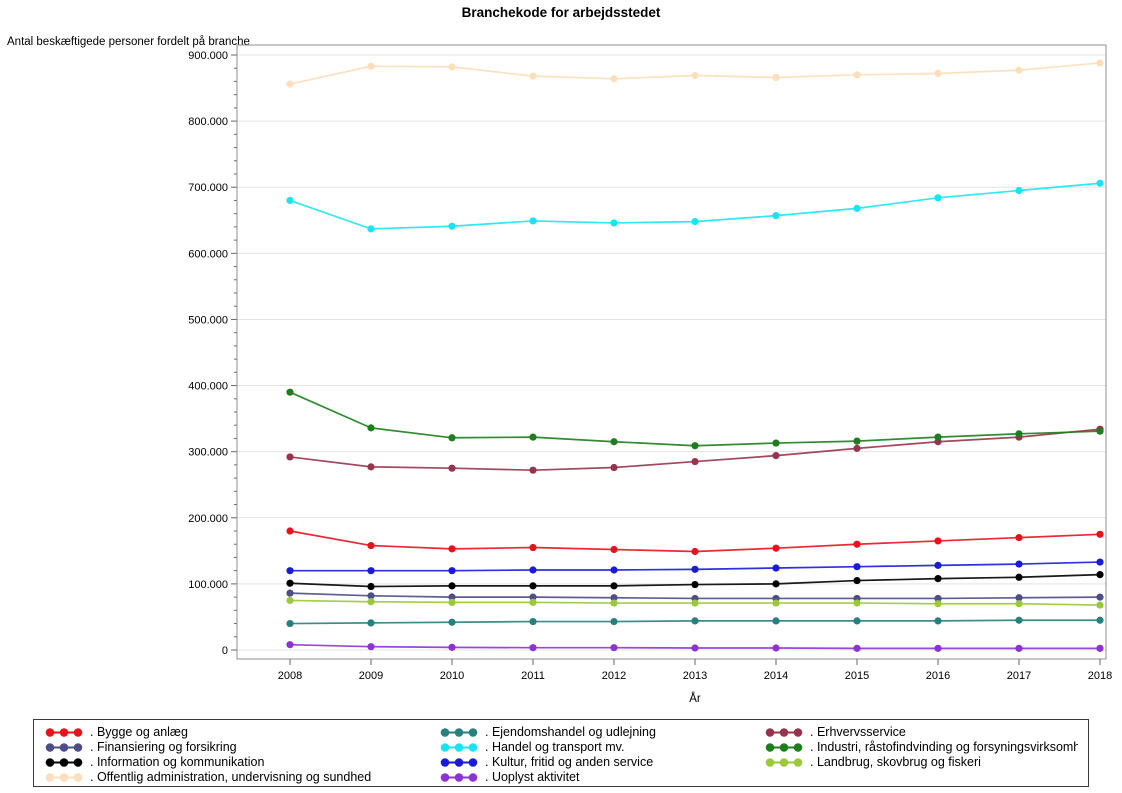 The image size is (1122, 793). What do you see at coordinates (695, 646) in the screenshot?
I see `series-uoplyst-aktivitet` at bounding box center [695, 646].